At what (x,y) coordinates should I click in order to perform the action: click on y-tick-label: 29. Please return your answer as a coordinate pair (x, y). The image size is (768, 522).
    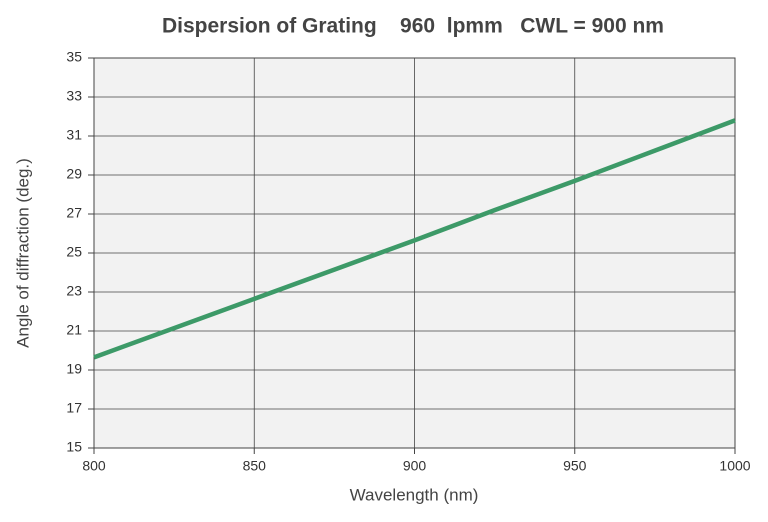
    Looking at the image, I should click on (74, 174).